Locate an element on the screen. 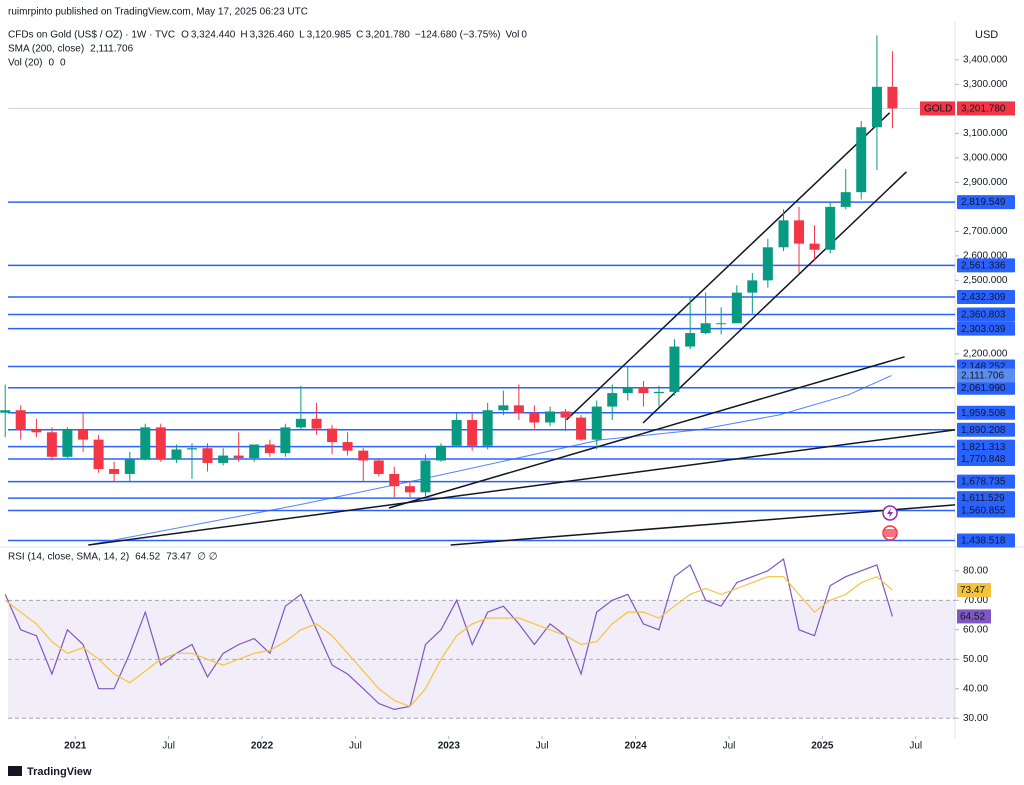  x-tick-label: 2024 is located at coordinates (635, 746).